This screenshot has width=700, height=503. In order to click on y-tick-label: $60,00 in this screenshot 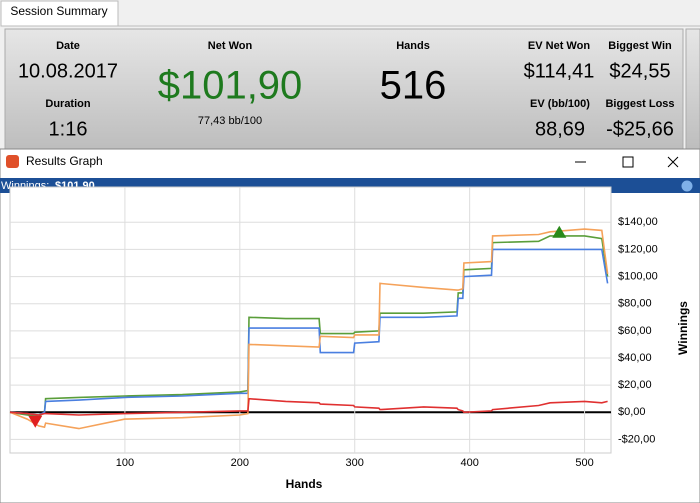, I will do `click(635, 331)`.